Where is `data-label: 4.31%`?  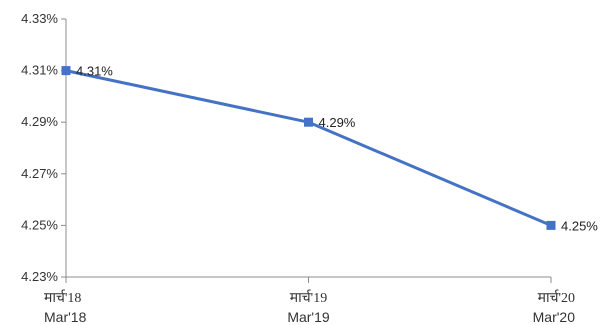 data-label: 4.31% is located at coordinates (94, 71).